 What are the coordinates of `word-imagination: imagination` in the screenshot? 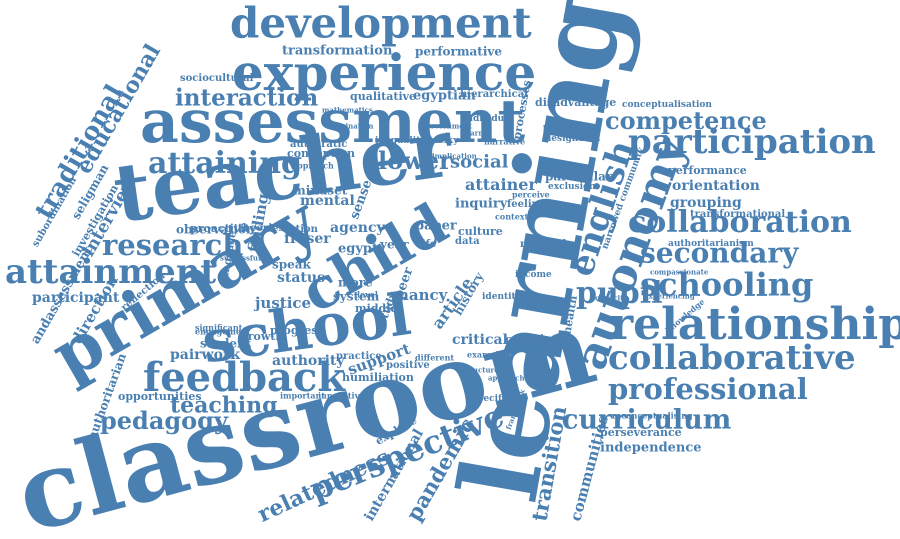 It's located at (350, 126).